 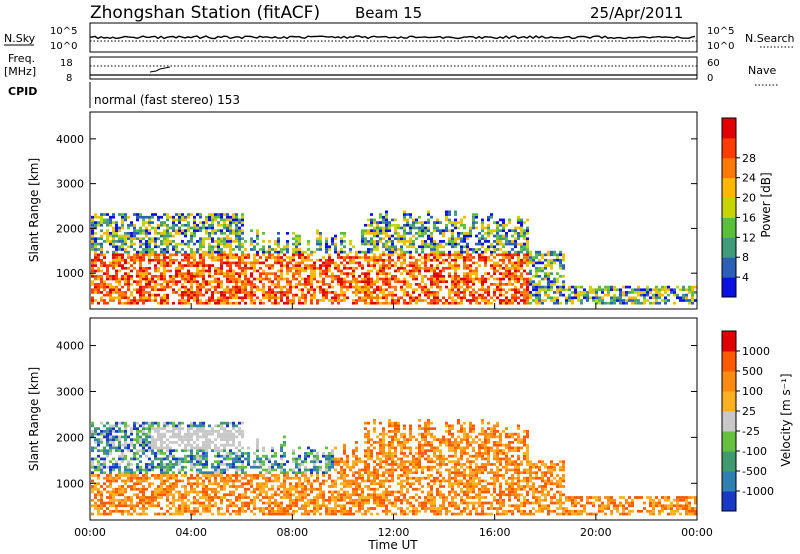 I want to click on nsky-trace, so click(x=393, y=38).